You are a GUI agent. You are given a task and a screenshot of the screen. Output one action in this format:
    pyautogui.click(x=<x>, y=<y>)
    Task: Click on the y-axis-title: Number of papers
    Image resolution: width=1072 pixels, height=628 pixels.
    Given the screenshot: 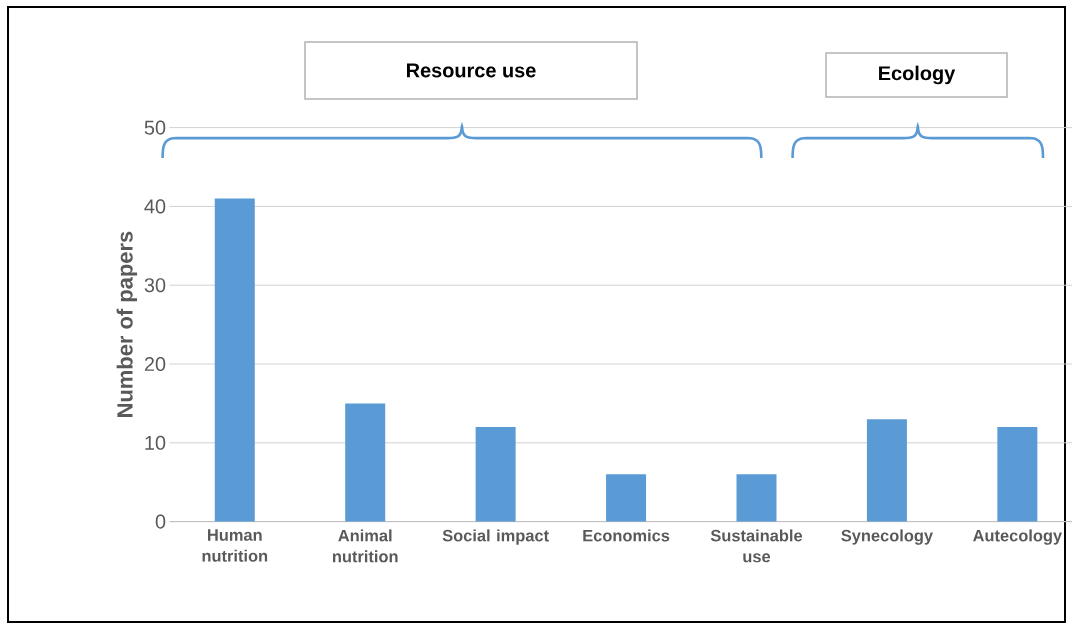 What is the action you would take?
    pyautogui.click(x=127, y=324)
    